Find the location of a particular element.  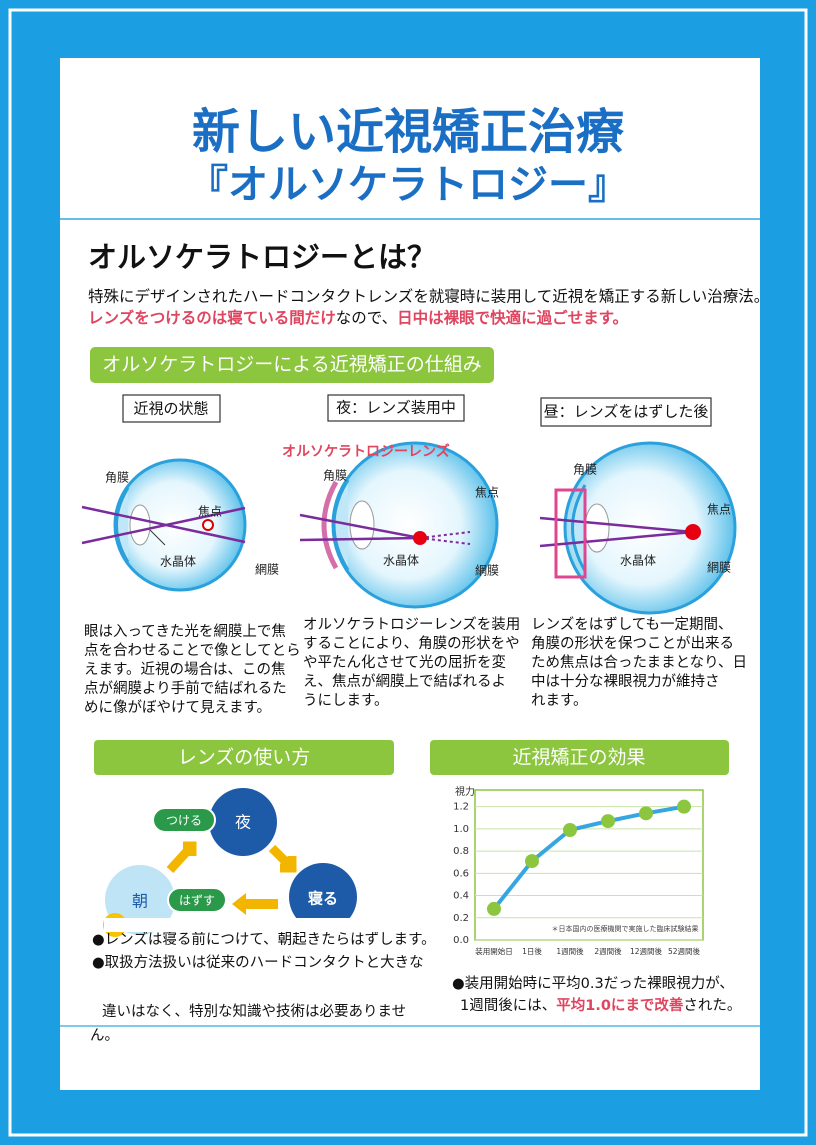

intro-text: レンズをつけるのは寝ている間だけなので、日中は裸眼で快適に過ごせます。 is located at coordinates (358, 317).